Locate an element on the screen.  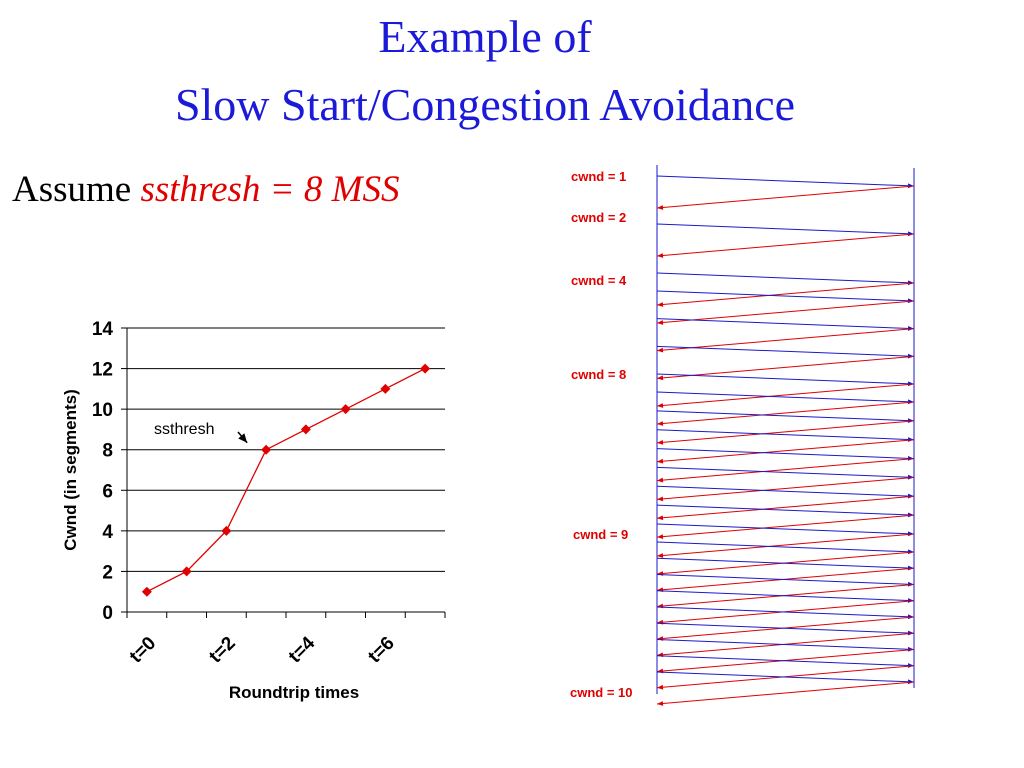
y-tick-label: 2 is located at coordinates (107, 572).